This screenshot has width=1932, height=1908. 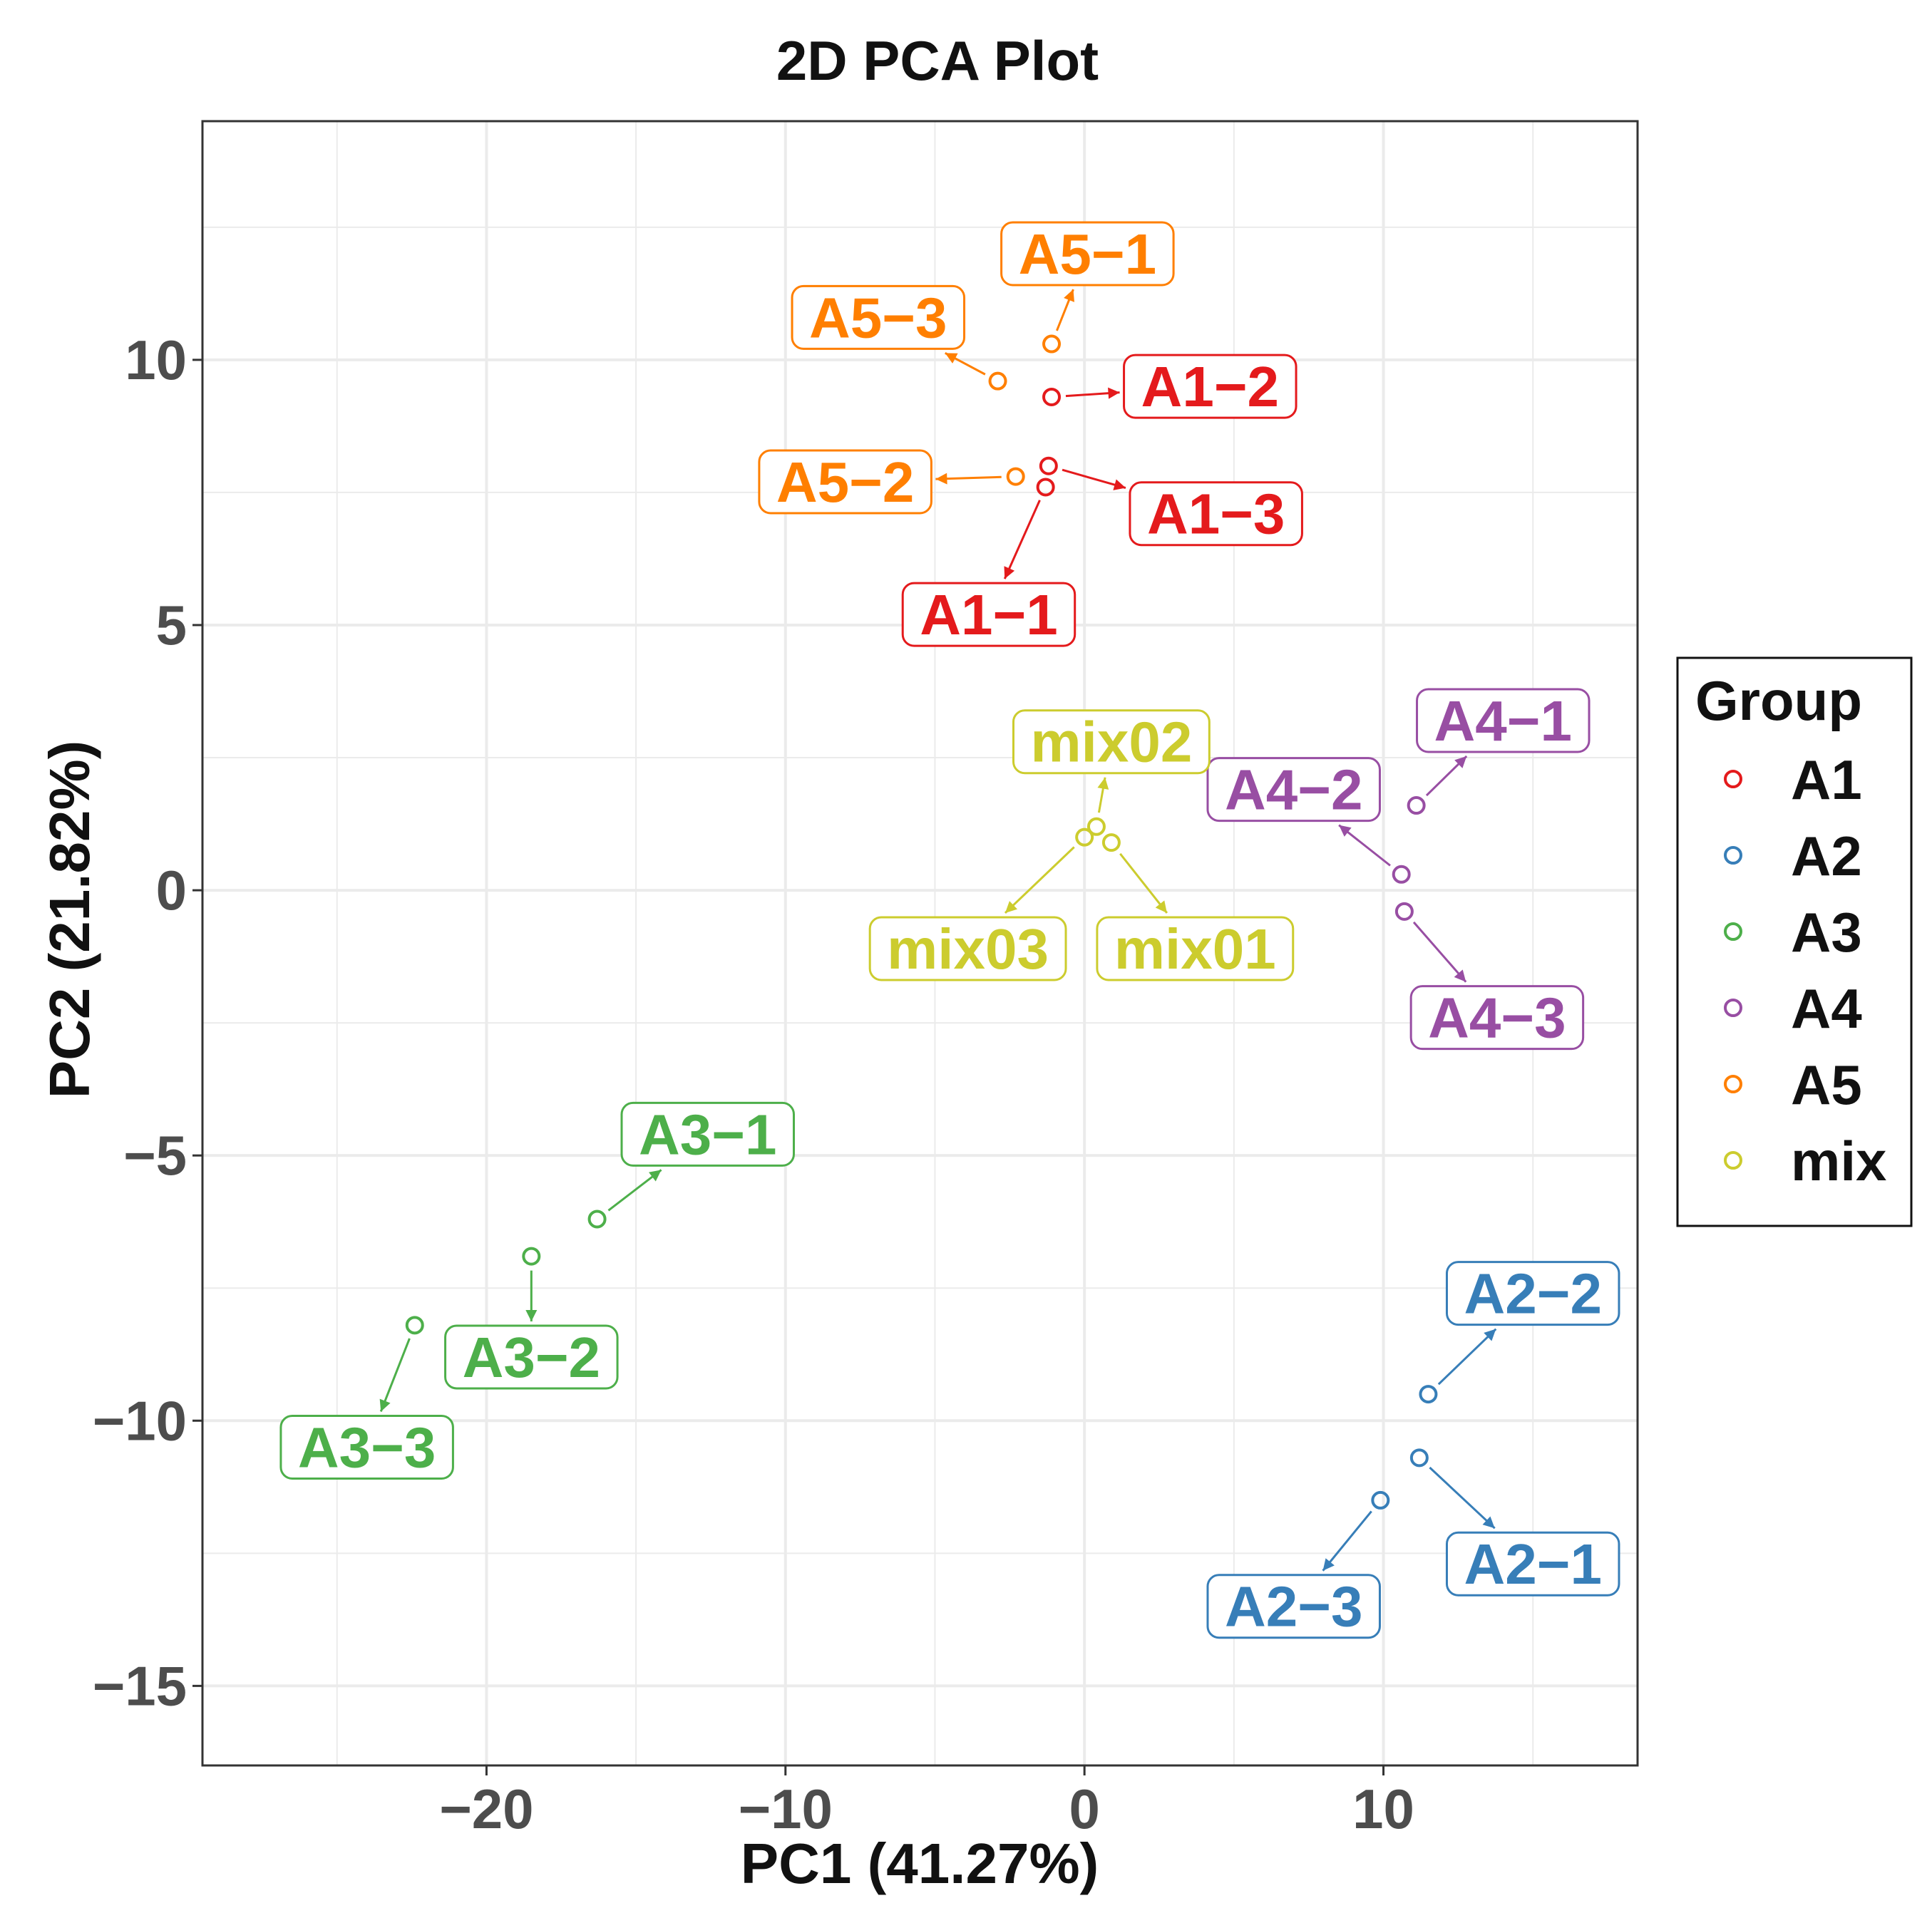 What do you see at coordinates (155, 1155) in the screenshot?
I see `y-tick-label: −5` at bounding box center [155, 1155].